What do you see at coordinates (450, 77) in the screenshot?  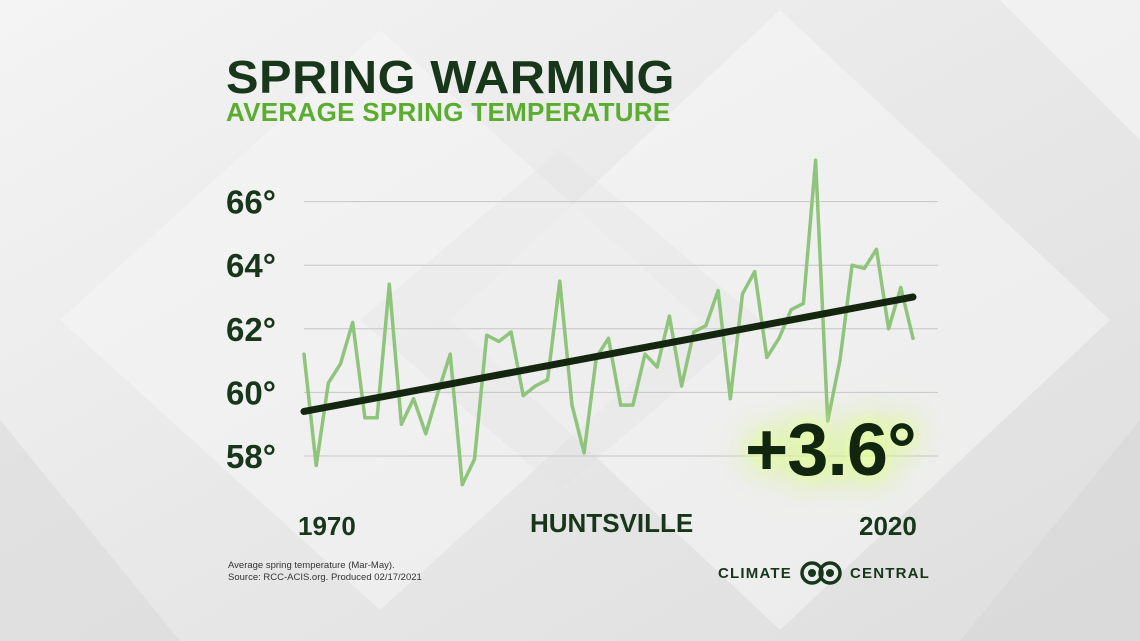 I see `chart-title: SPRING WARMING` at bounding box center [450, 77].